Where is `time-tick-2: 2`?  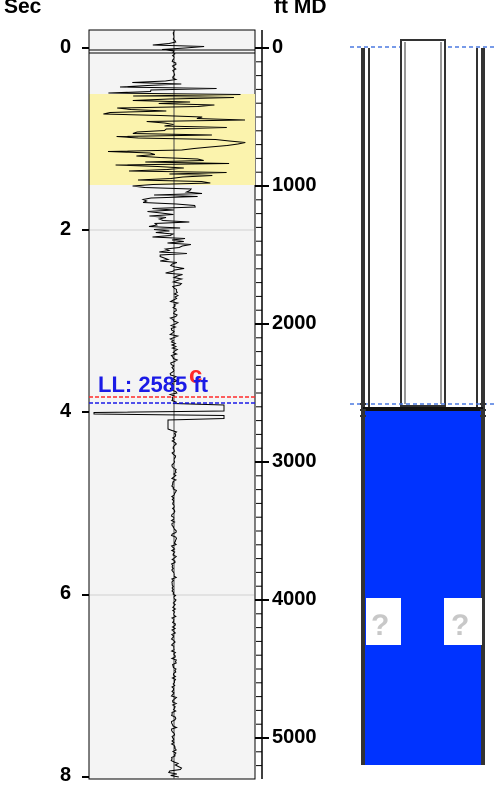
time-tick-2: 2 is located at coordinates (66, 229).